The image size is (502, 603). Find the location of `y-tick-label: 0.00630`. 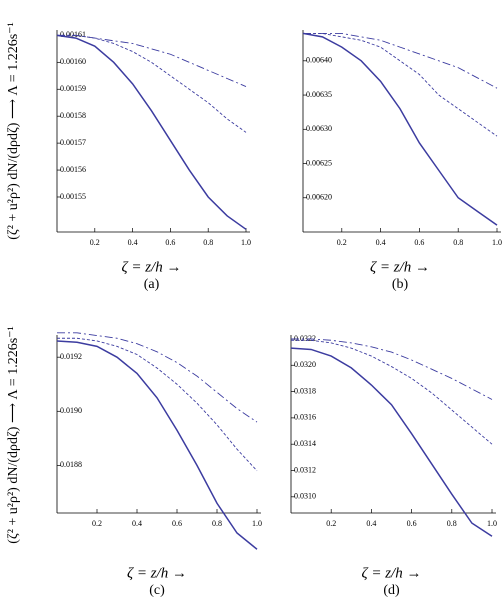

y-tick-label: 0.00630 is located at coordinates (319, 128).